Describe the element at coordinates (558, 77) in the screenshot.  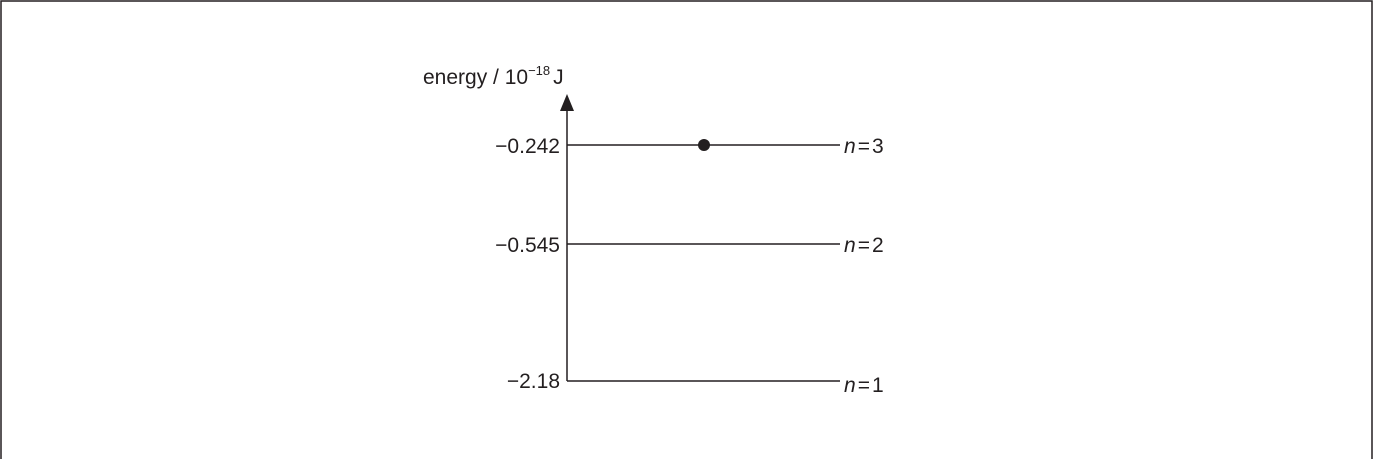
I see `axis-title-unit: J` at that location.